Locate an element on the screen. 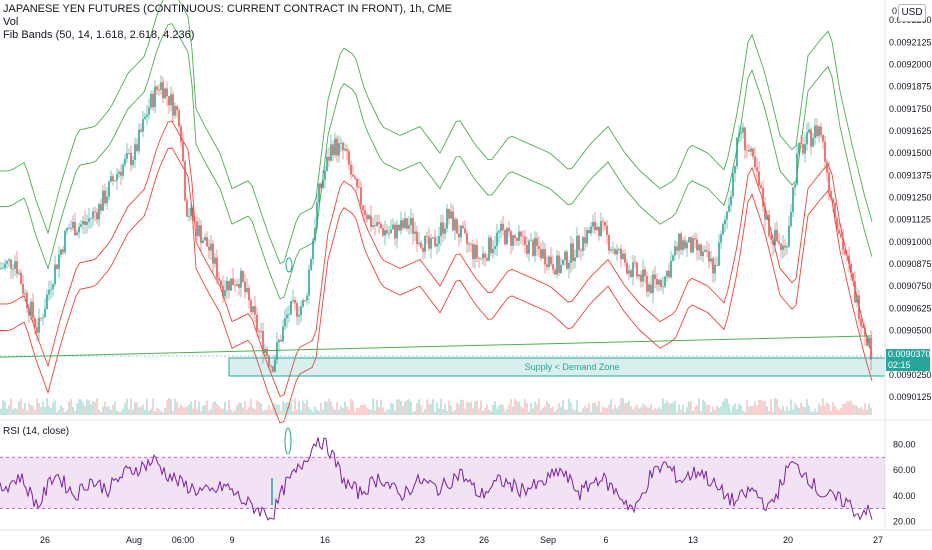  currency-badge: USD is located at coordinates (912, 13).